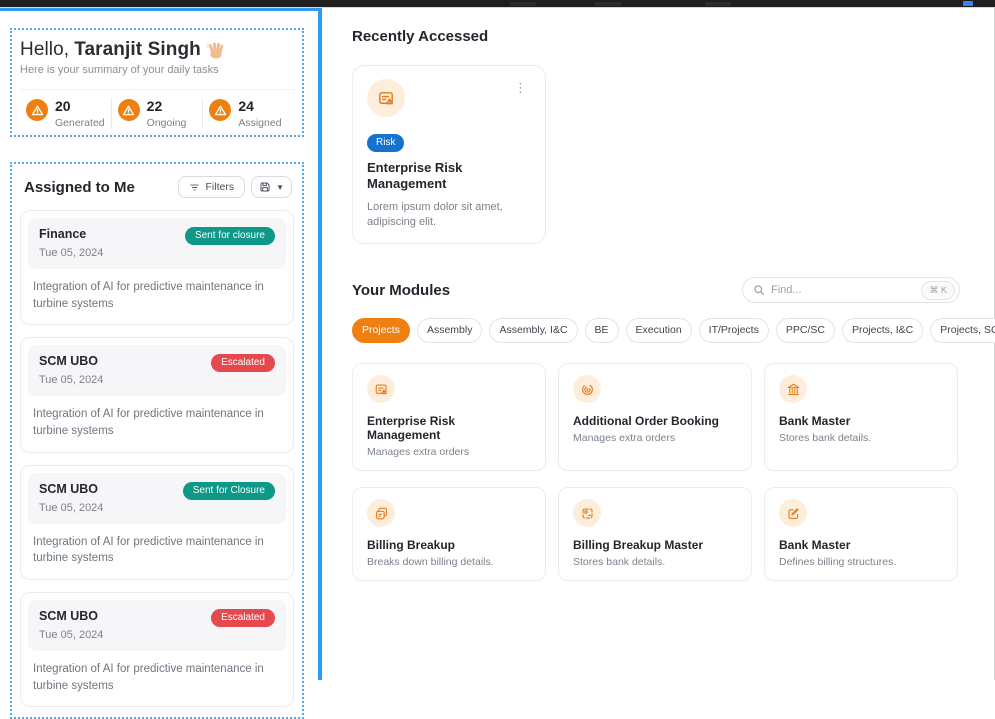 The image size is (995, 719). What do you see at coordinates (843, 290) in the screenshot?
I see `search-input` at bounding box center [843, 290].